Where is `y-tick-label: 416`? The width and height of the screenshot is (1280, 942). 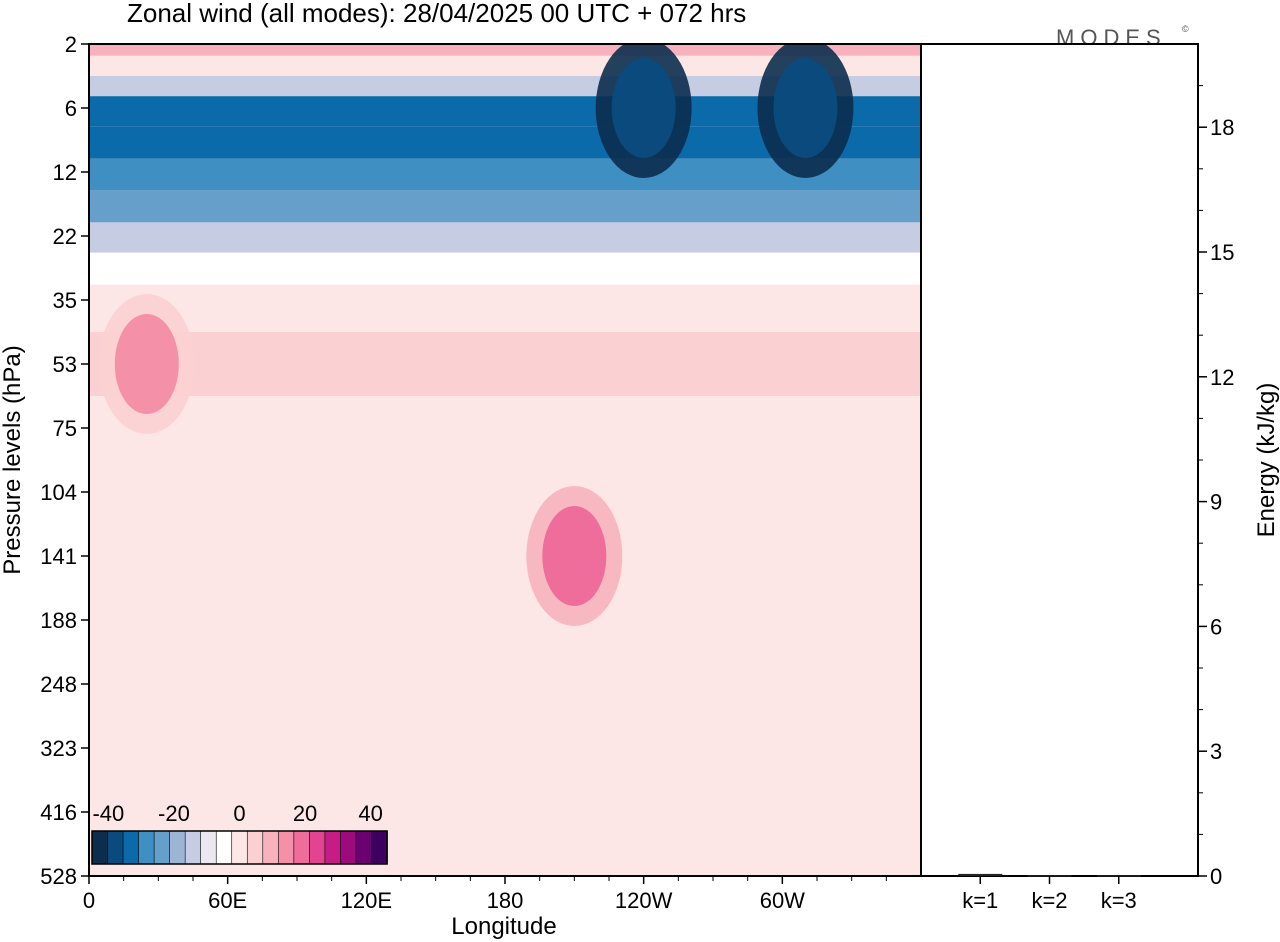
y-tick-label: 416 is located at coordinates (58, 812).